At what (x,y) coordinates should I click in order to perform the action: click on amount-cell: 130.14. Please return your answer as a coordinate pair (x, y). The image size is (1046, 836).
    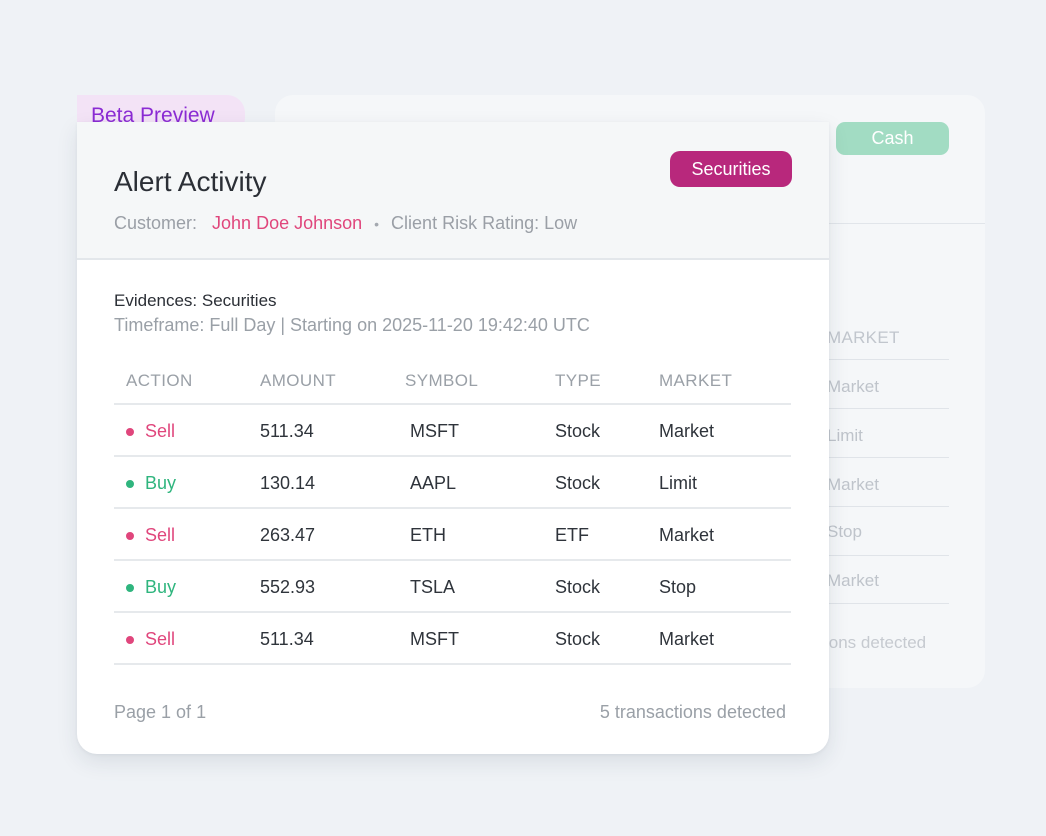
    Looking at the image, I should click on (288, 483).